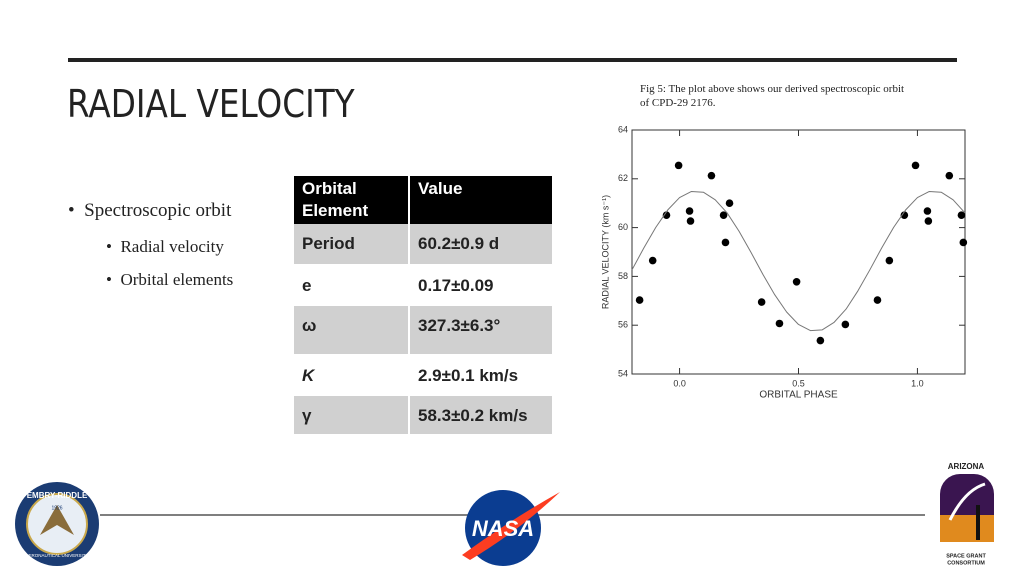 The image size is (1024, 576). I want to click on y-tick-label: 64, so click(623, 129).